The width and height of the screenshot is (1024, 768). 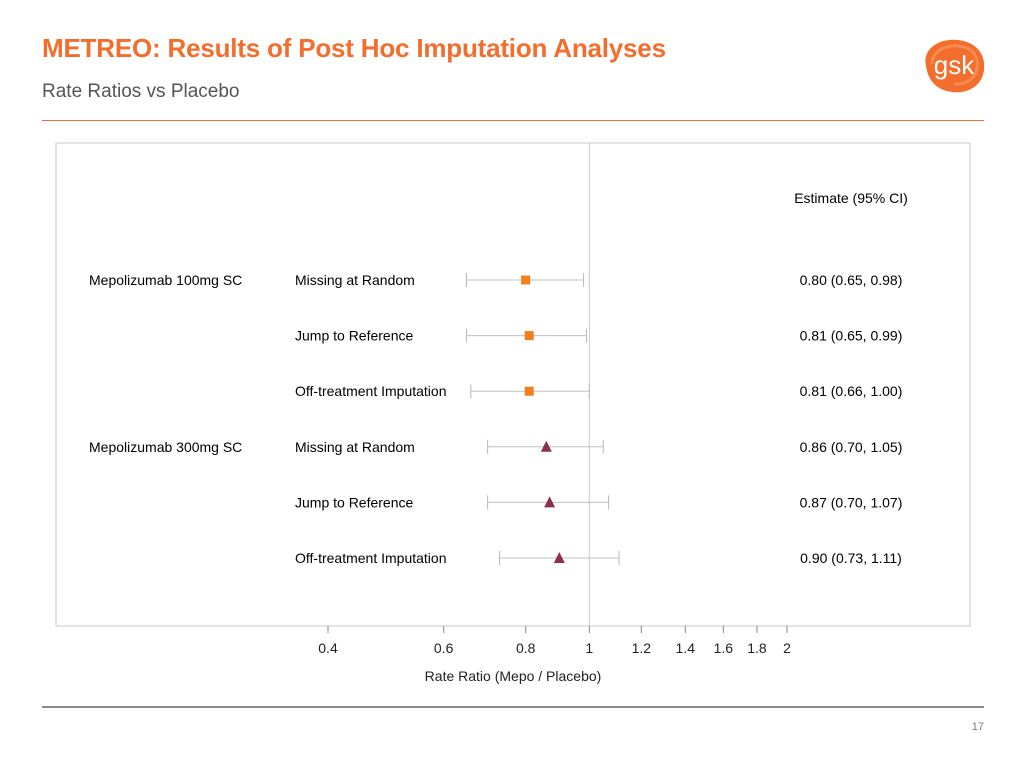 I want to click on x-tick-label: 2, so click(x=787, y=648).